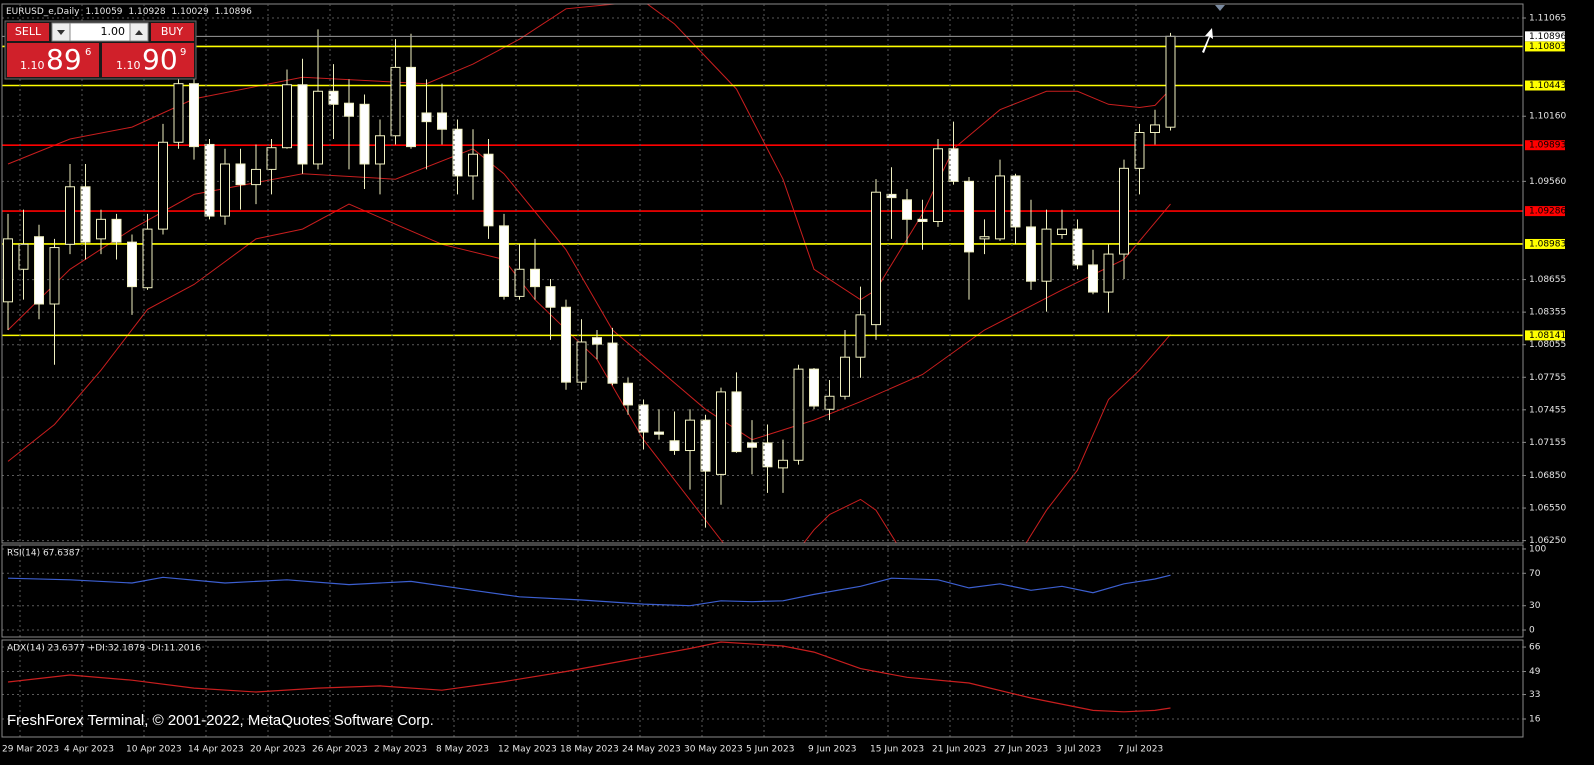  Describe the element at coordinates (1547, 117) in the screenshot. I see `y-tick-label: 1.10160` at that location.